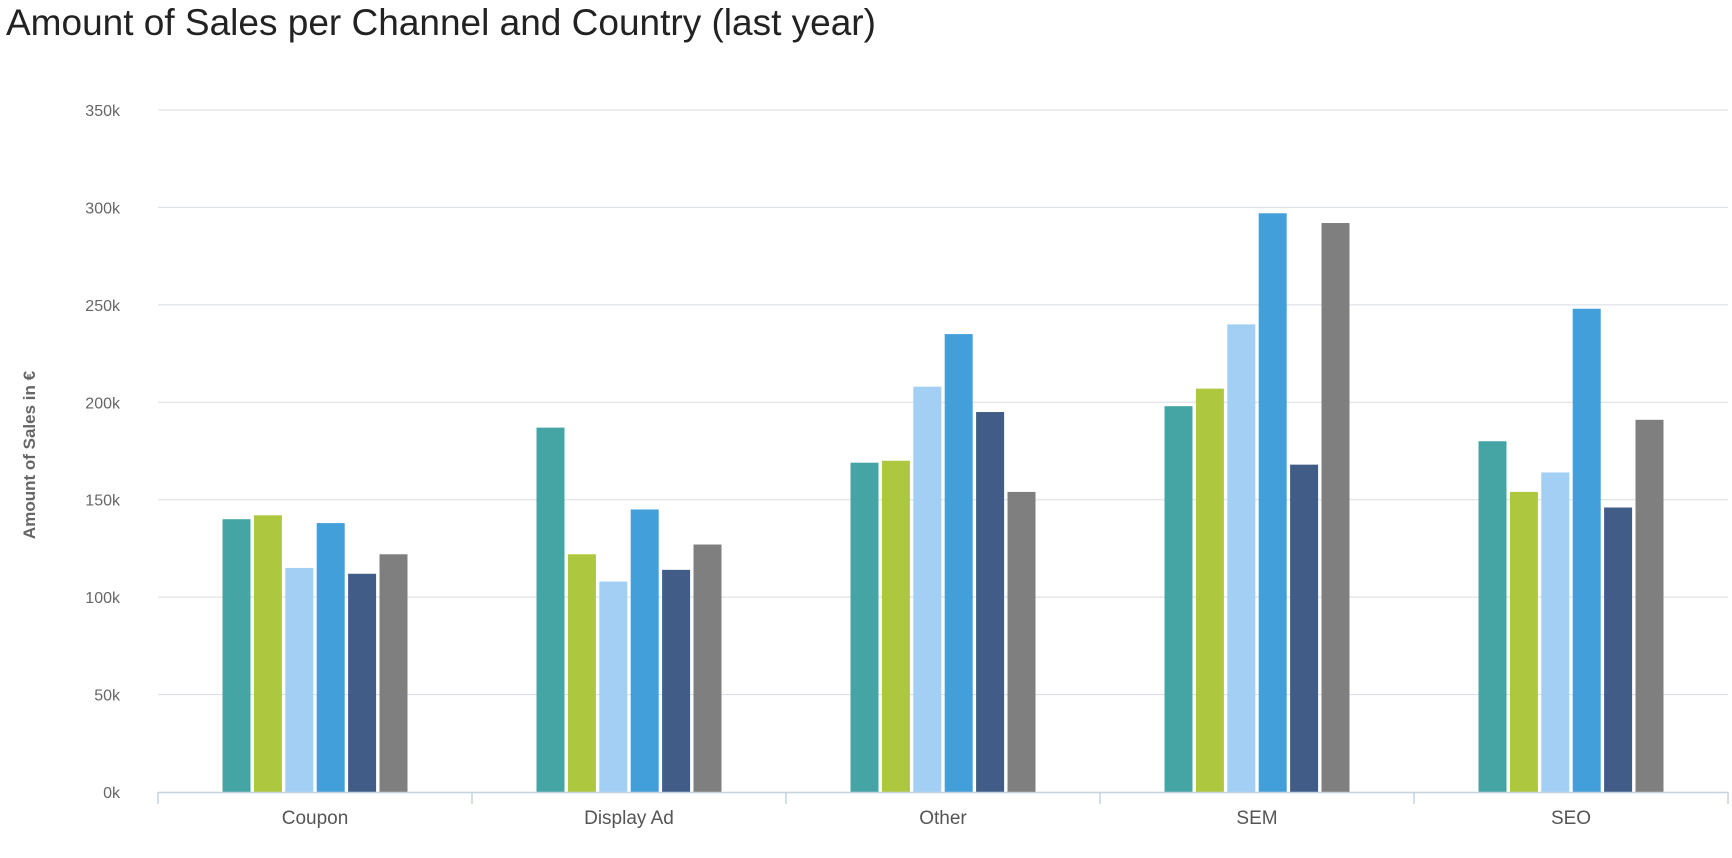  What do you see at coordinates (1256, 818) in the screenshot?
I see `x-tick-label: SEM` at bounding box center [1256, 818].